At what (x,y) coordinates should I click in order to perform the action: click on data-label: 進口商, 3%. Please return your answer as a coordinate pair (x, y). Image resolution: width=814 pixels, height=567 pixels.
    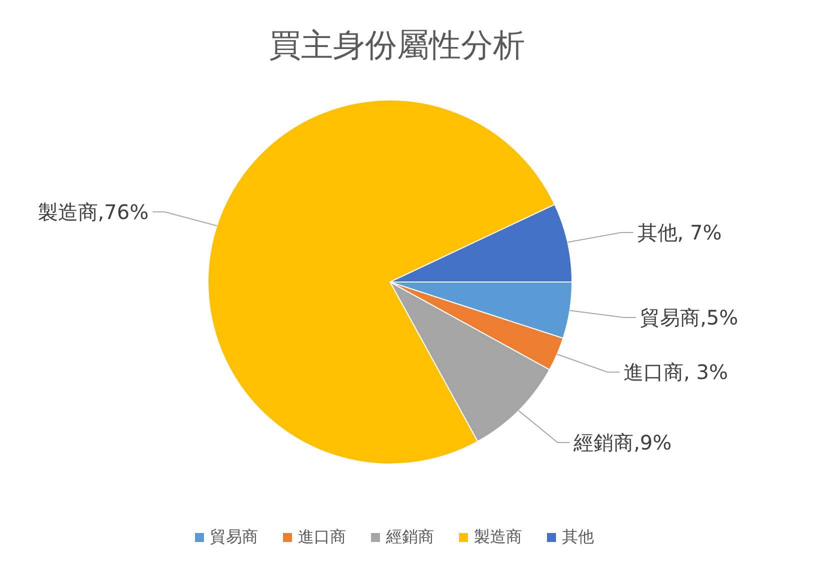
    Looking at the image, I should click on (676, 372).